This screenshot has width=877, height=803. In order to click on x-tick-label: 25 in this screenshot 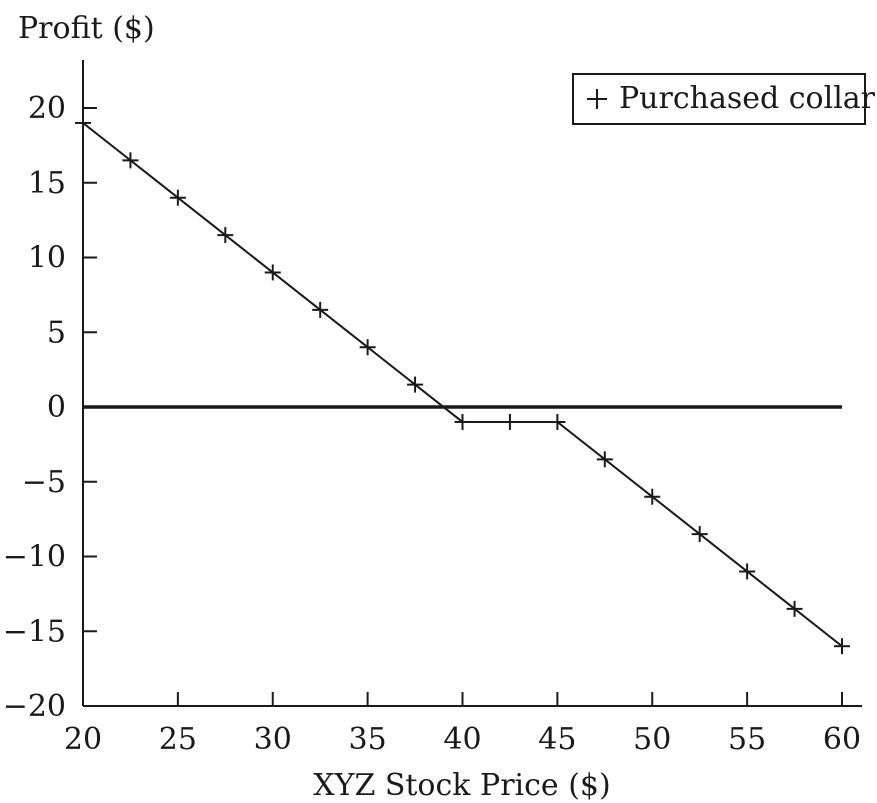, I will do `click(178, 739)`.